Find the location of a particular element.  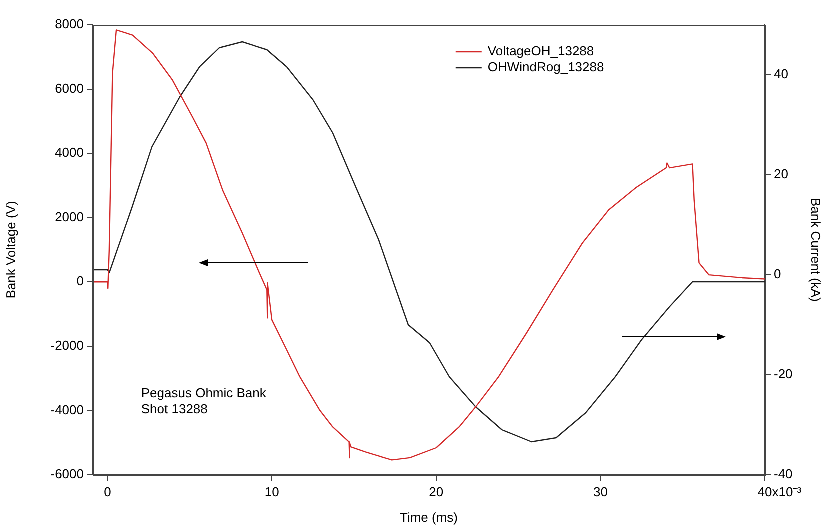

y-tick-label: 8000 is located at coordinates (69, 24).